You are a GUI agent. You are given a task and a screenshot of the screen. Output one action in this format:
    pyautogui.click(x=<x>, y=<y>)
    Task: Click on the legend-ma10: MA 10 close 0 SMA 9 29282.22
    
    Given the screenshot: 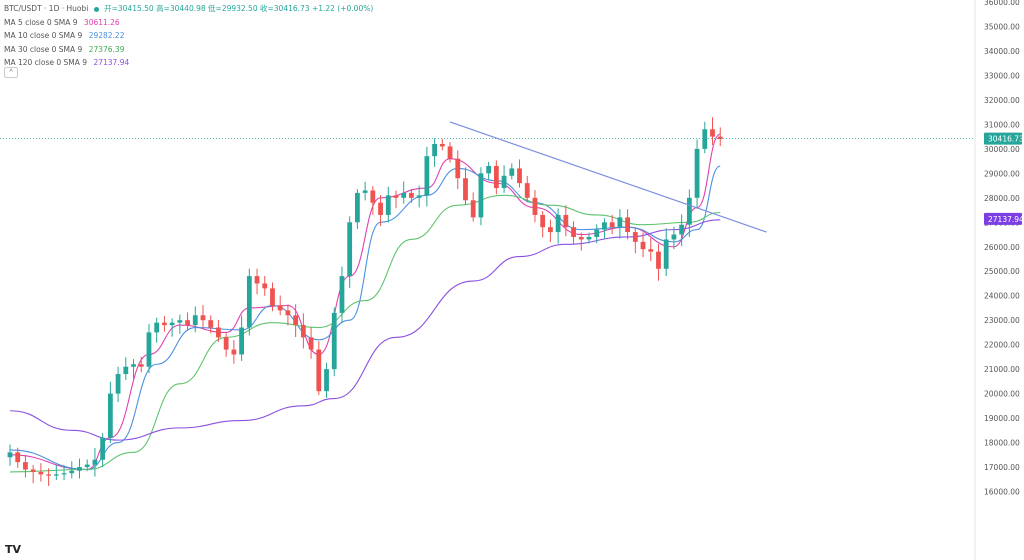 What is the action you would take?
    pyautogui.click(x=188, y=36)
    